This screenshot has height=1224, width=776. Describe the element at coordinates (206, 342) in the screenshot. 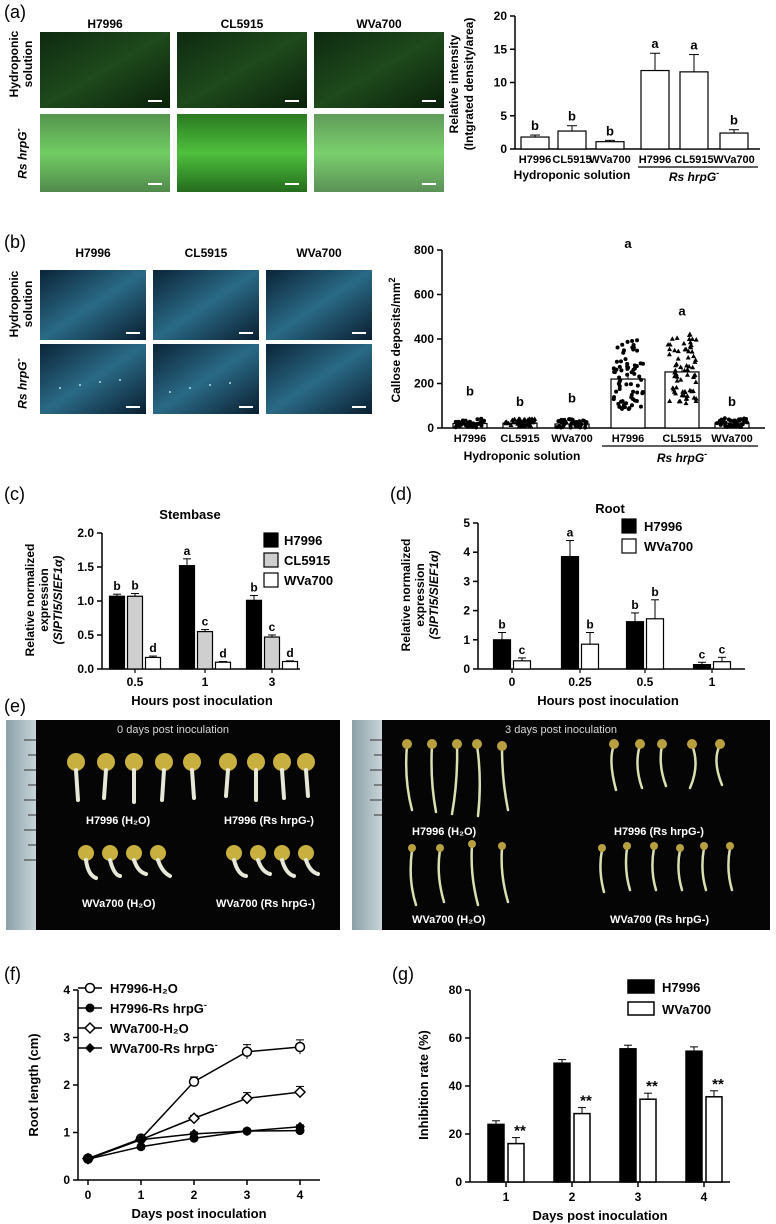

I see `panel-b-micrographs` at that location.